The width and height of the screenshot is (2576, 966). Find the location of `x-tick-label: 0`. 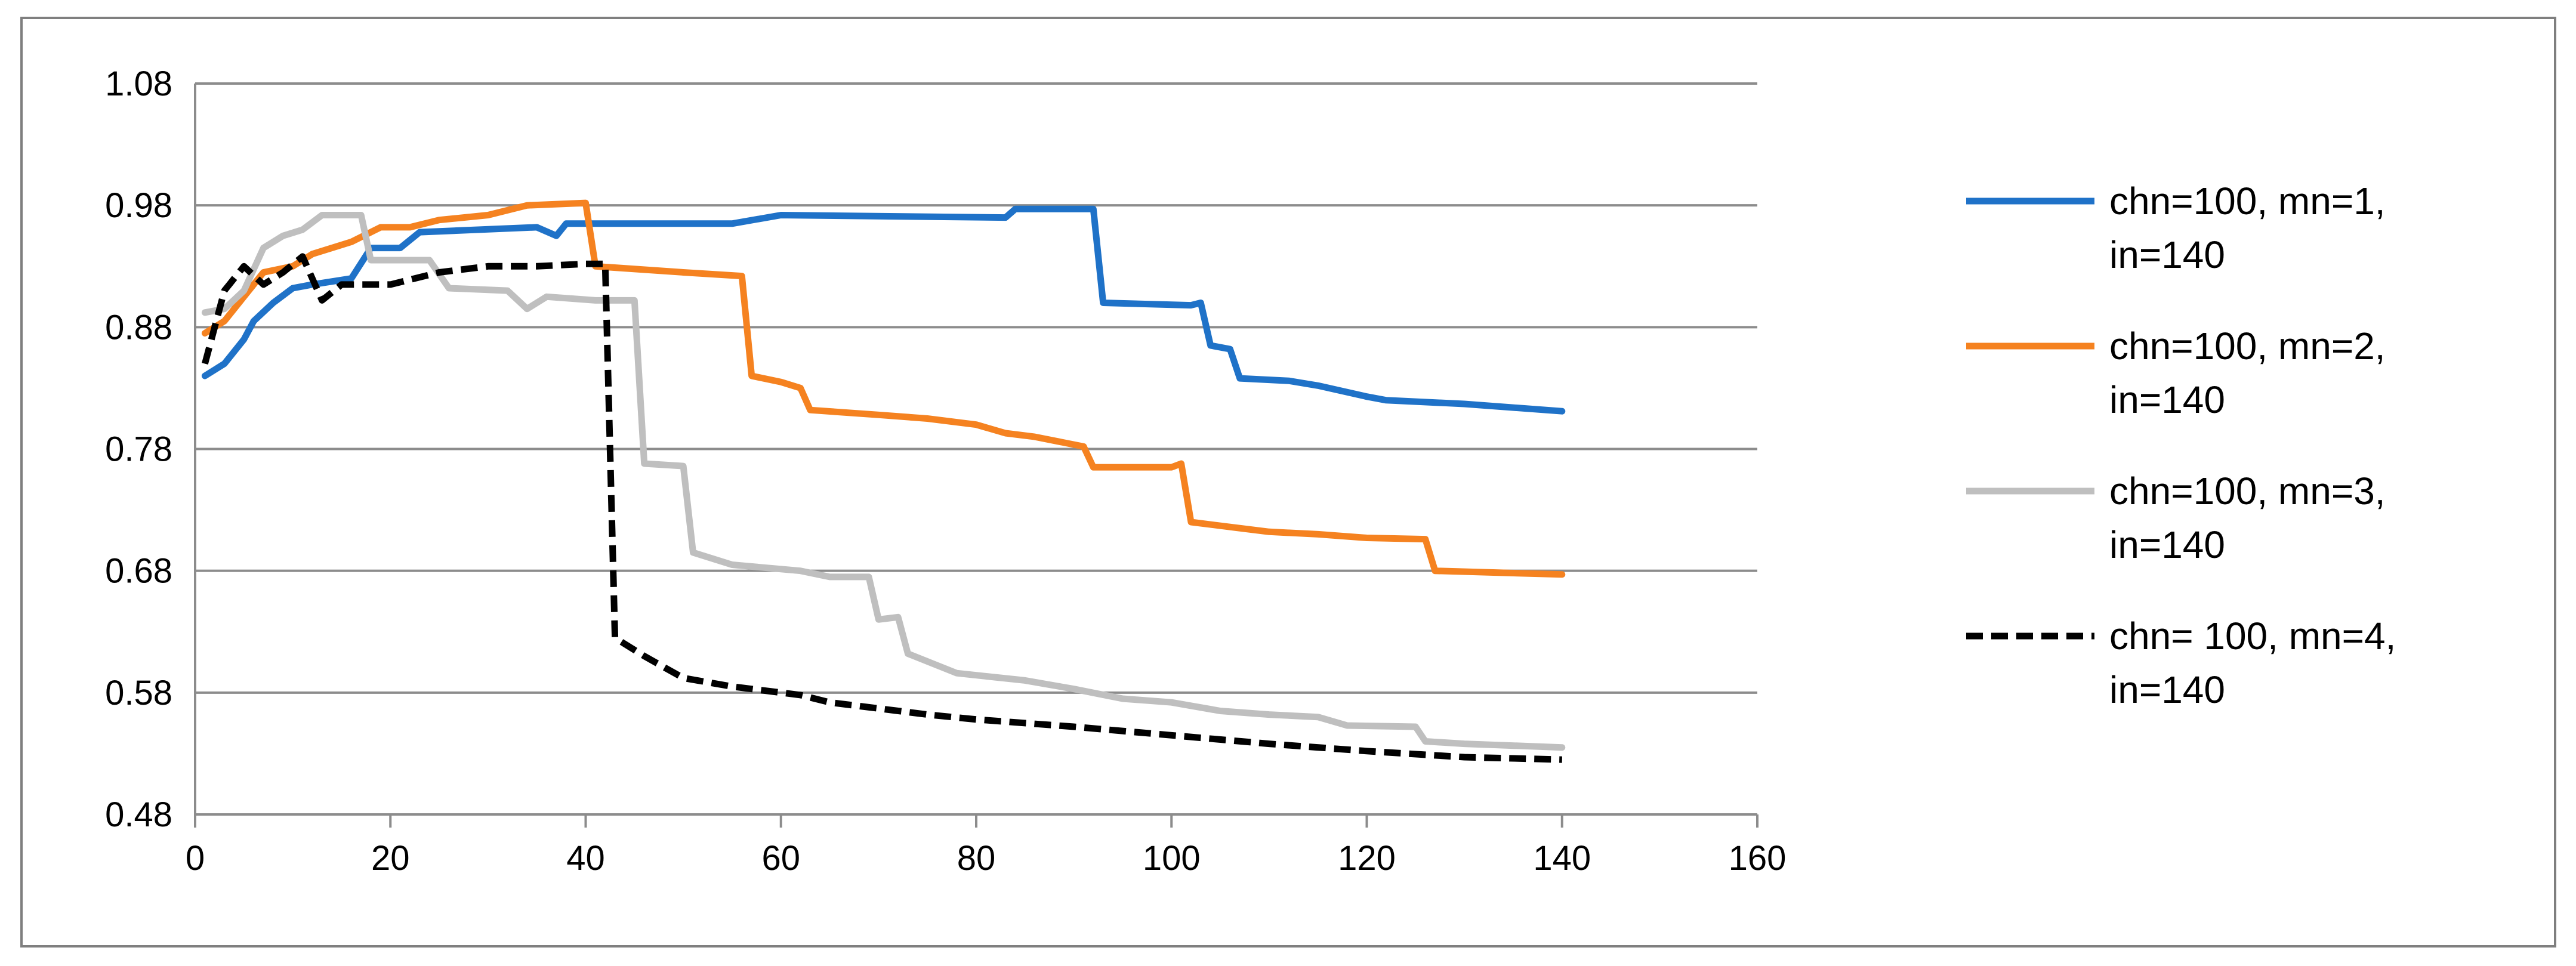

x-tick-label: 0 is located at coordinates (195, 858).